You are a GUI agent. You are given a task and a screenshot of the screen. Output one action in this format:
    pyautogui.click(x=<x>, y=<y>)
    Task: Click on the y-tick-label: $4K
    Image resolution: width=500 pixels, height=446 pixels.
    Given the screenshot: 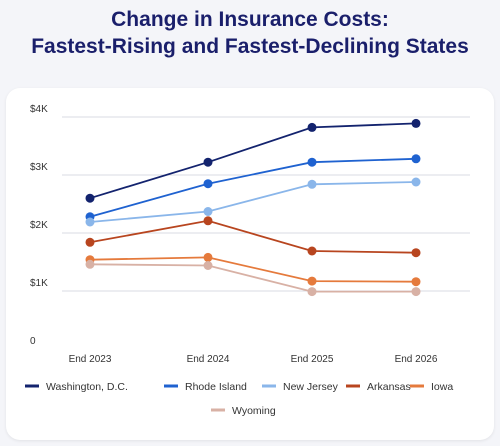 What is the action you would take?
    pyautogui.click(x=39, y=109)
    